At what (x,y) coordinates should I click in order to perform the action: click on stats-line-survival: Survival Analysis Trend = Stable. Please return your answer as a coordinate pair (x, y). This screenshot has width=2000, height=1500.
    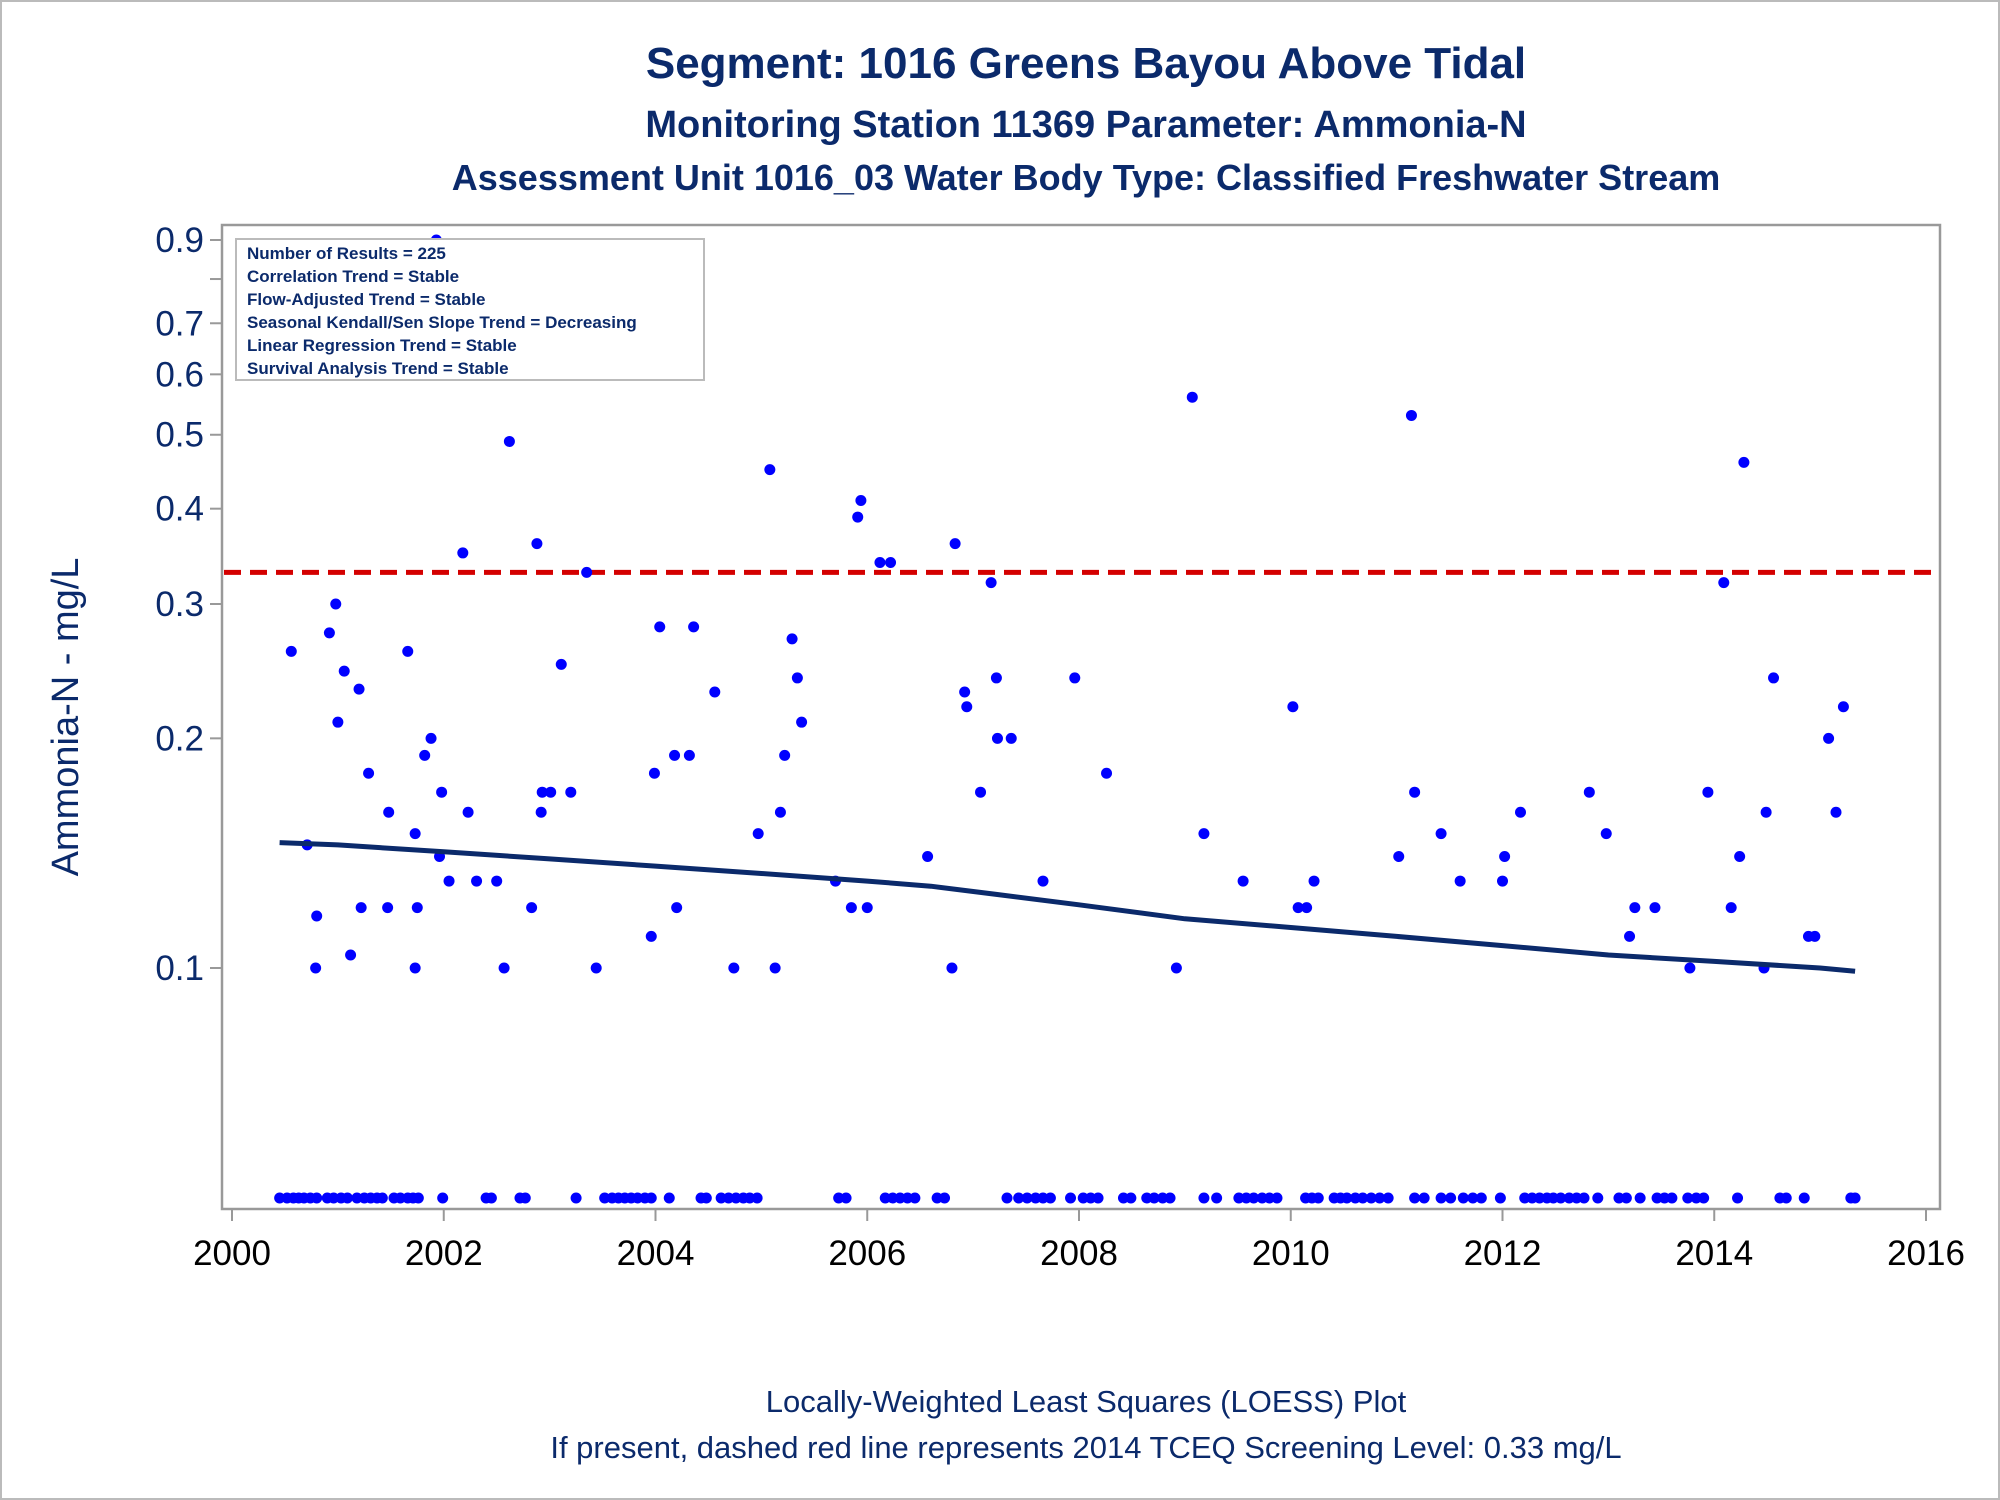
    Looking at the image, I should click on (378, 368).